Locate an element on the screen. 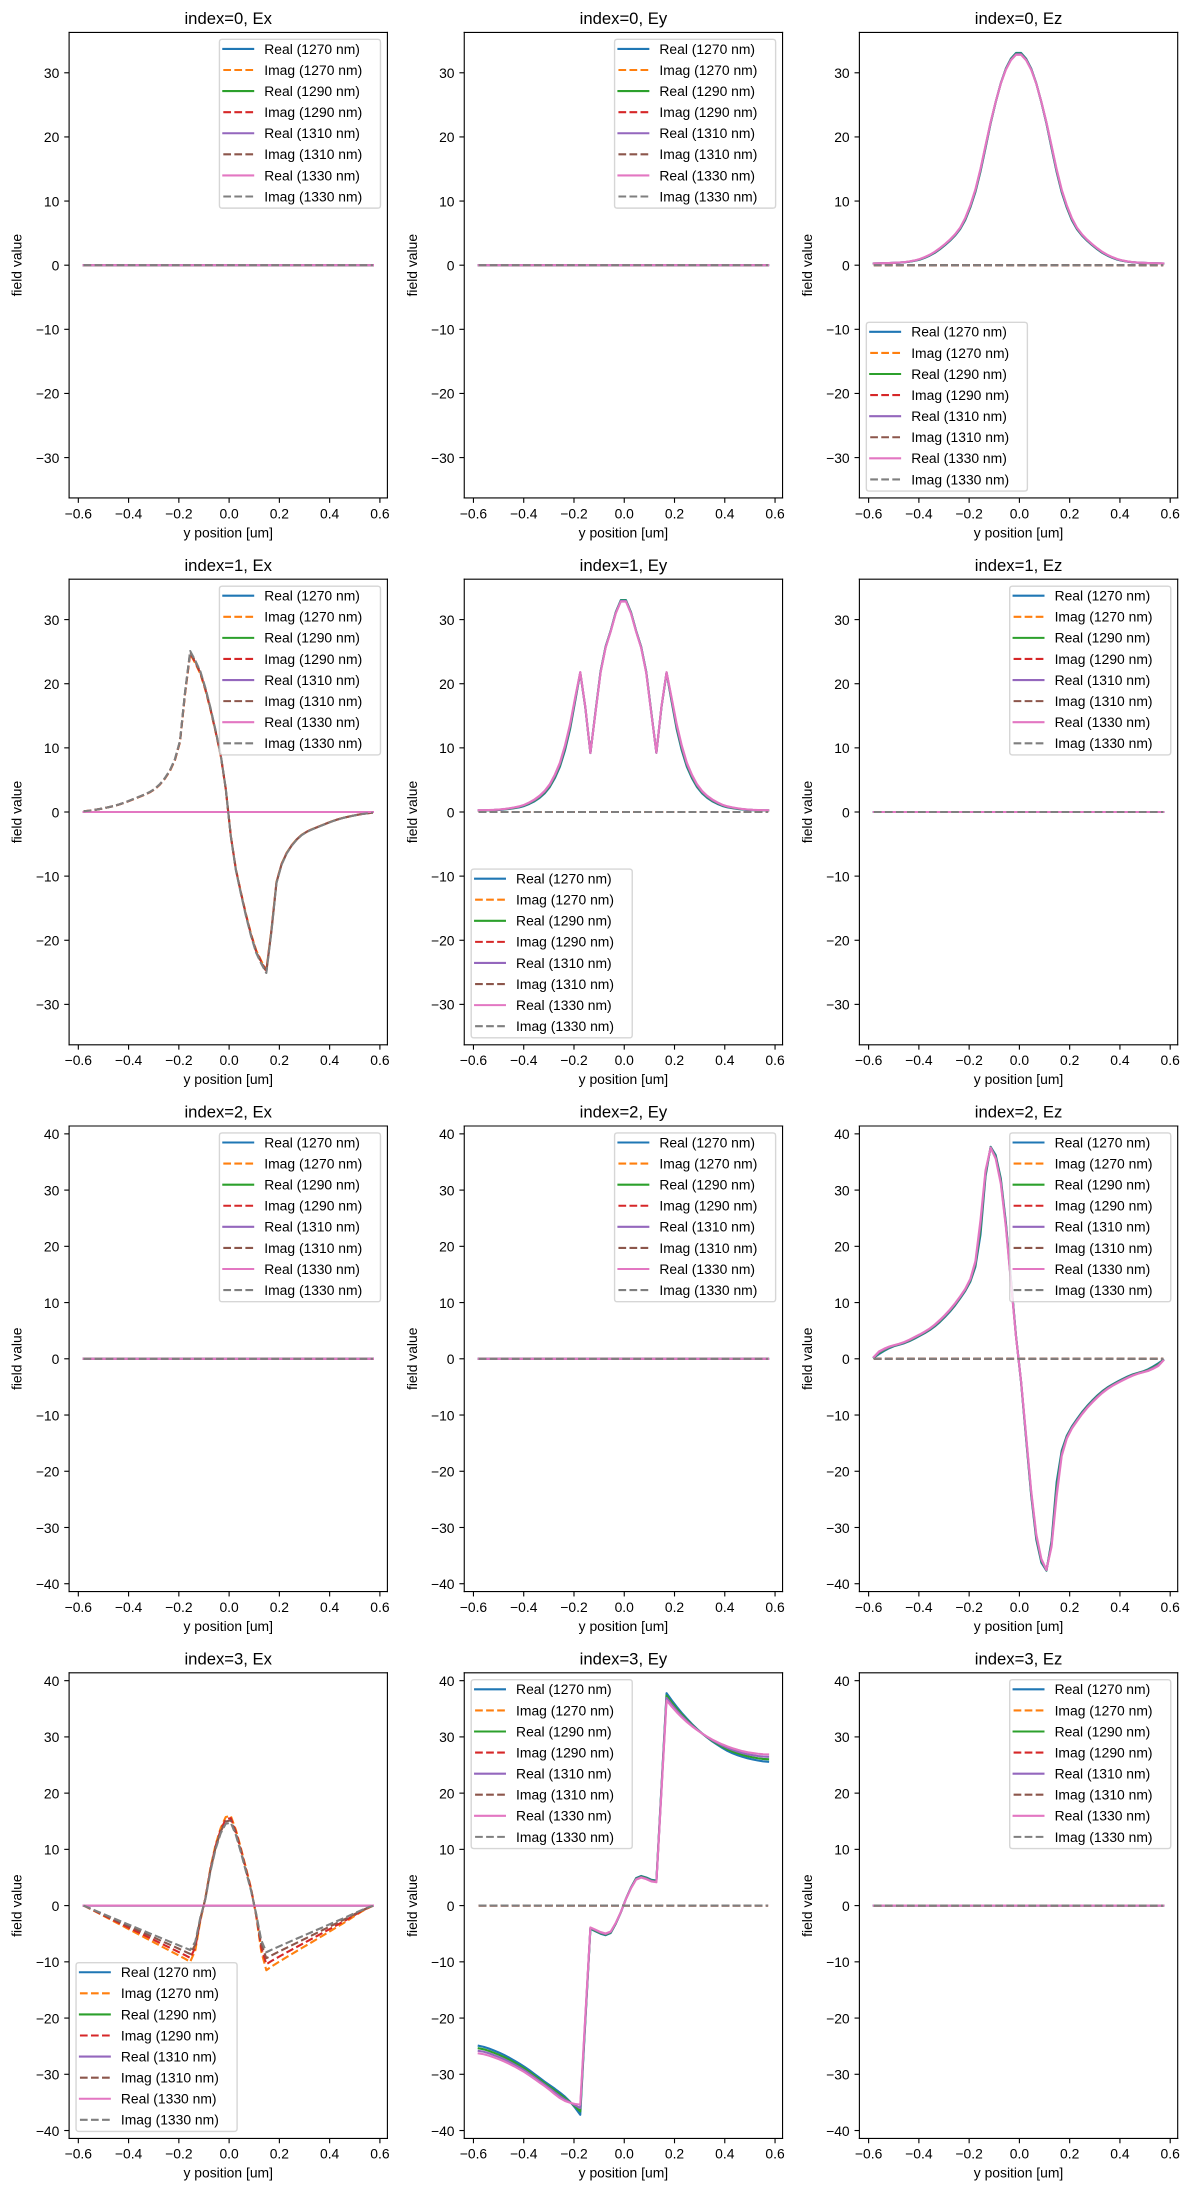  svg-text: index=1, Ez is located at coordinates (1019, 565).